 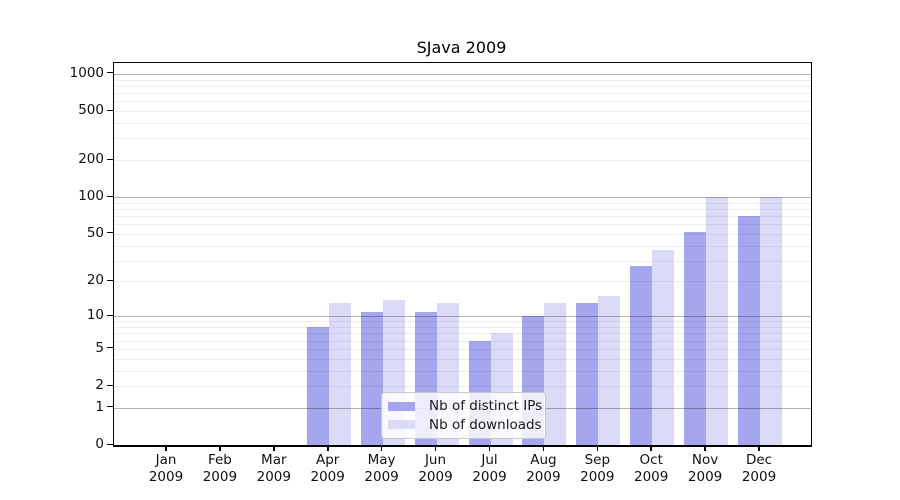 What do you see at coordinates (651, 448) in the screenshot?
I see `x-tick-oct` at bounding box center [651, 448].